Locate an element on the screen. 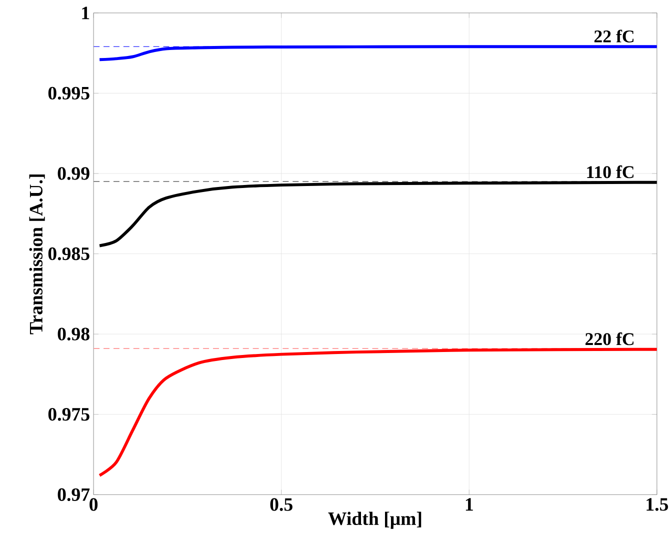 The height and width of the screenshot is (555, 672). y-tick-label: 0.995 is located at coordinates (69, 93).